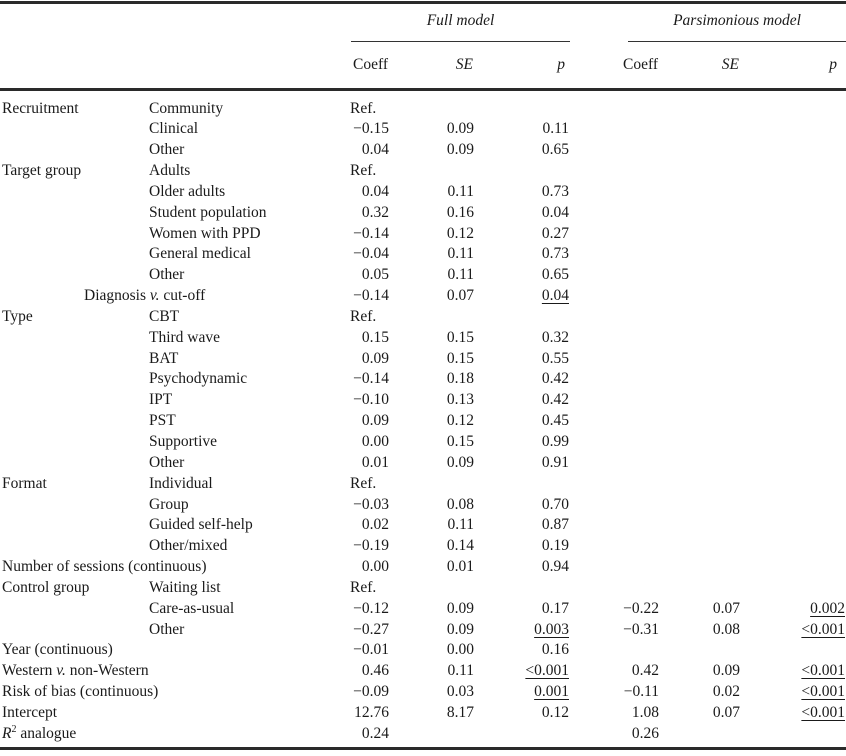 Image resolution: width=846 pixels, height=756 pixels. Describe the element at coordinates (827, 608) in the screenshot. I see `pars-p-value: 0.002` at that location.